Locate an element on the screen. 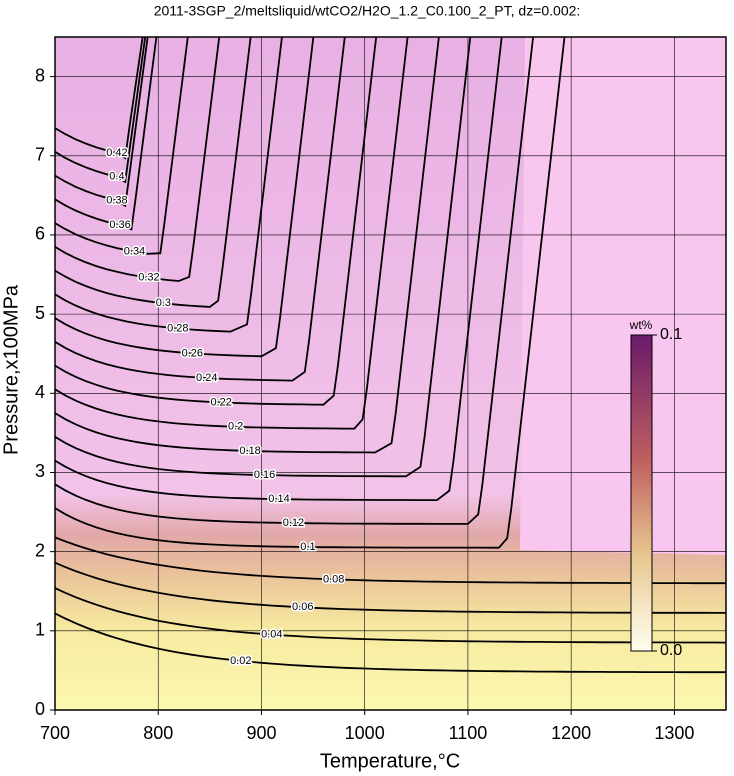  x-tick-label: 800 is located at coordinates (158, 733).